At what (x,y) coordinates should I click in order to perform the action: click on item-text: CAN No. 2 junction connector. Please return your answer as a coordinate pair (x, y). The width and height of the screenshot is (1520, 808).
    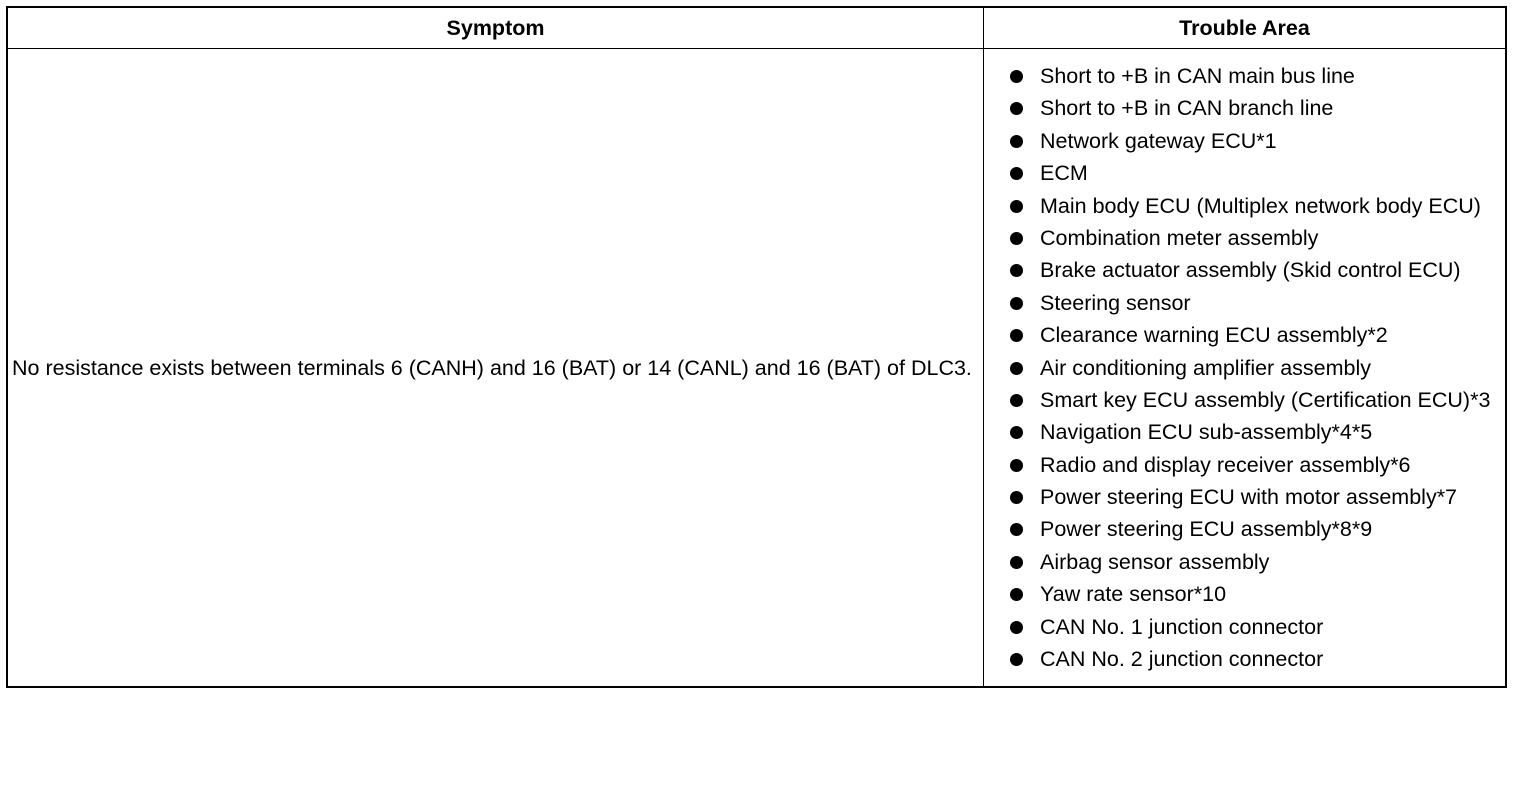
    Looking at the image, I should click on (1182, 659).